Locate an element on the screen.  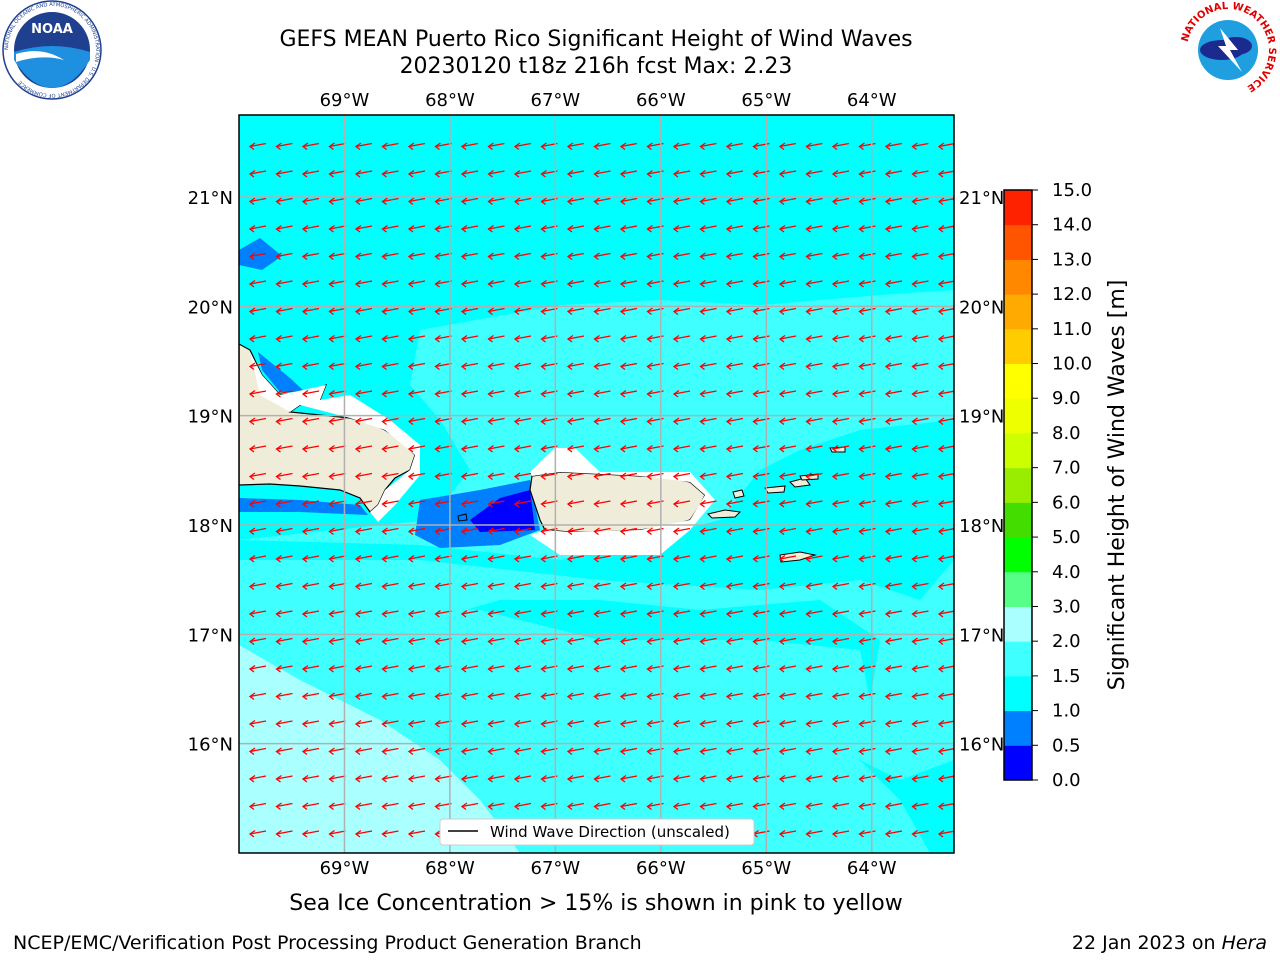
lat-labels-left: 21°N 20°N 19°N 18°N 17°N 16°N is located at coordinates (210, 472).